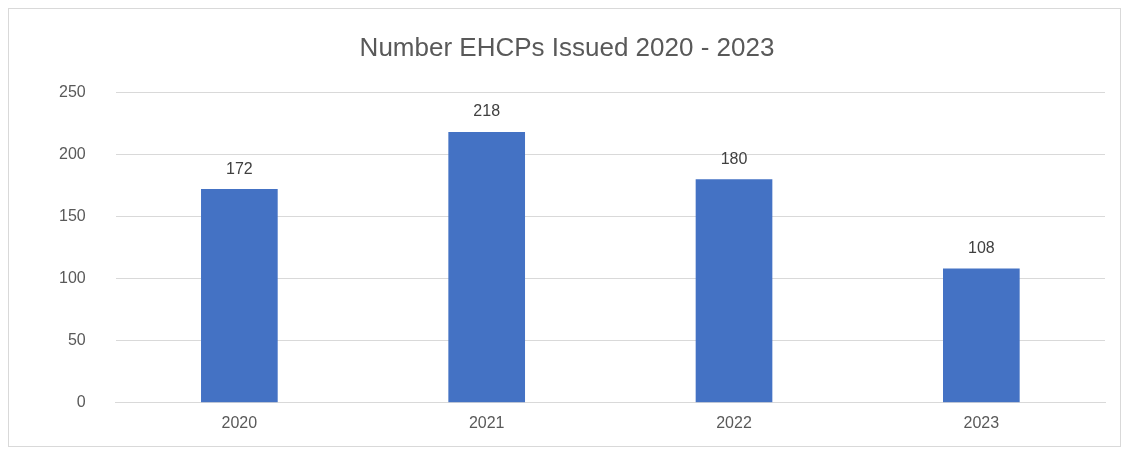 The image size is (1129, 455). I want to click on x-tick-label: 2023, so click(981, 422).